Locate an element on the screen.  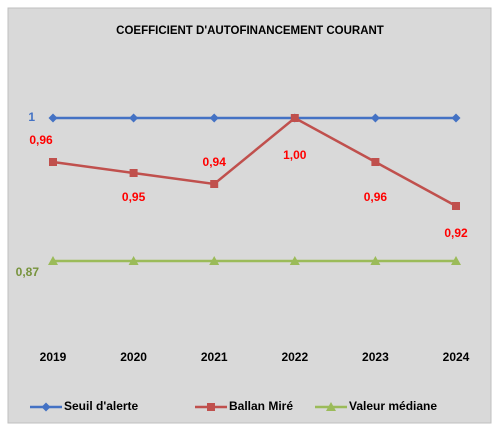
legend-item: Valeur médiane is located at coordinates (376, 406).